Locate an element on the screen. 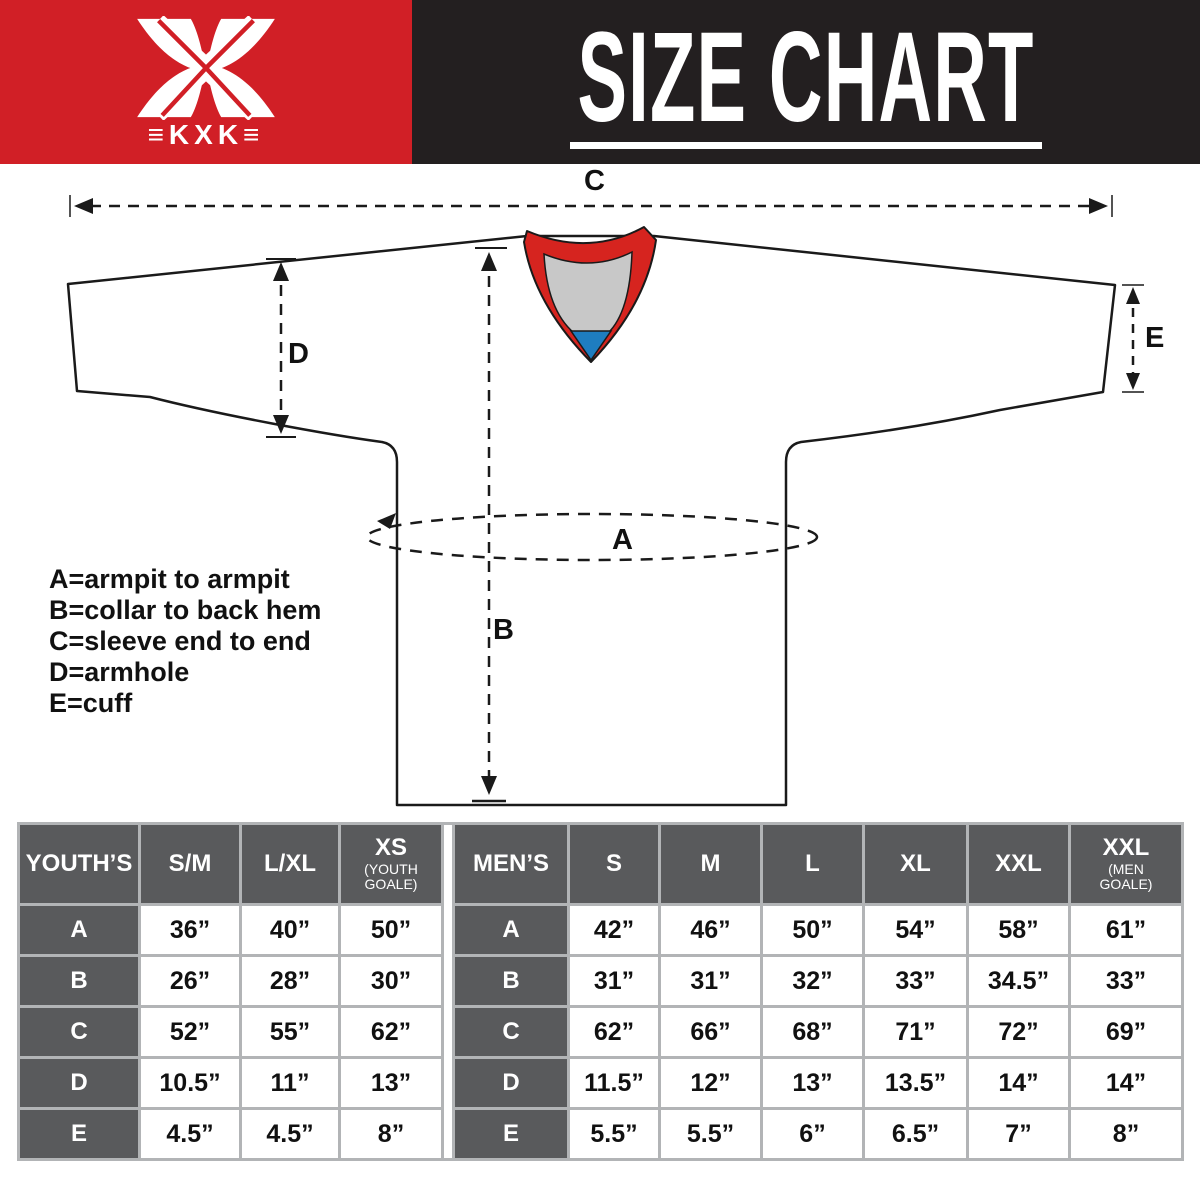  table-value: 6.5” is located at coordinates (915, 1134).